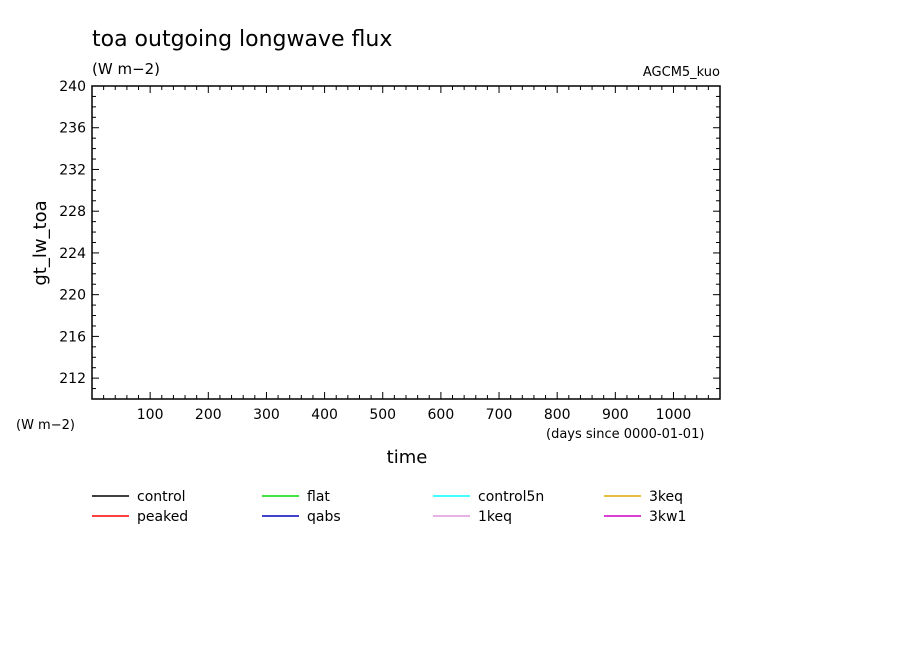 The image size is (904, 654). What do you see at coordinates (666, 497) in the screenshot?
I see `legend-label: 3keq` at bounding box center [666, 497].